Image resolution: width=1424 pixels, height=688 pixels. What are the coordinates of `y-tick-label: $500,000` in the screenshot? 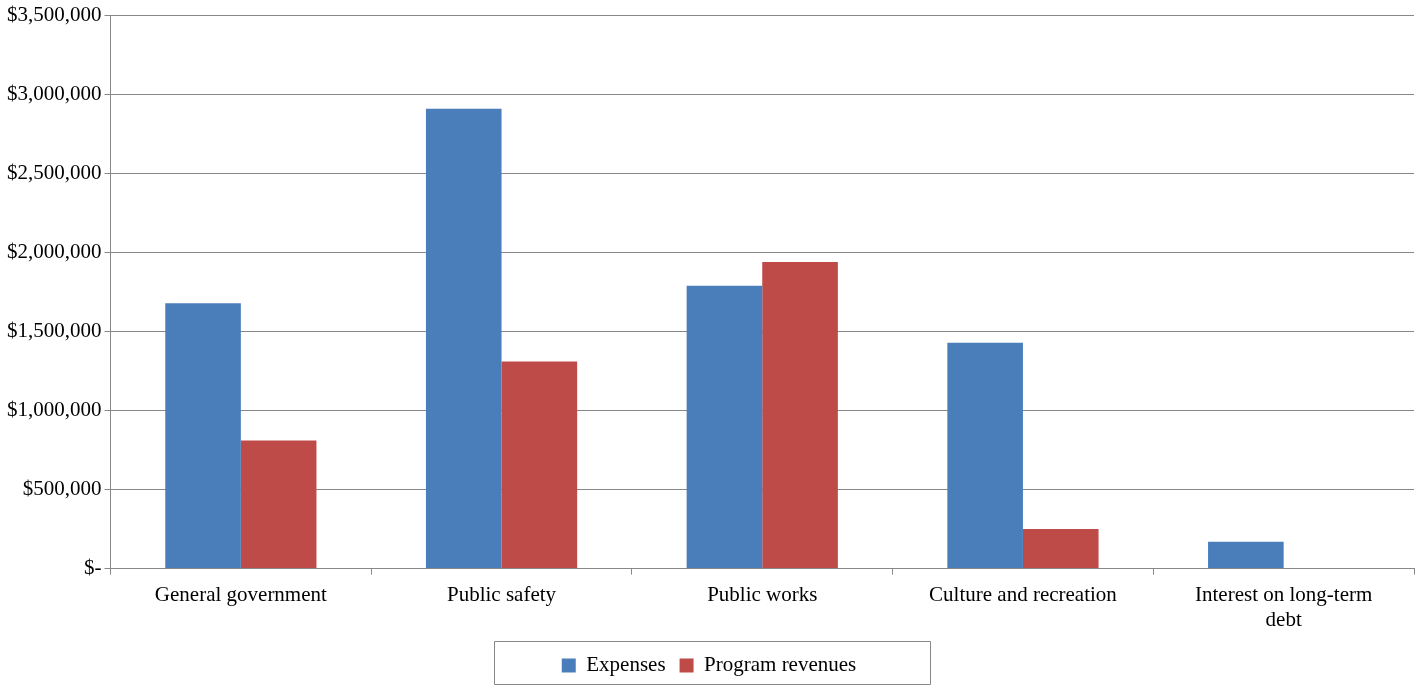 It's located at (62, 488).